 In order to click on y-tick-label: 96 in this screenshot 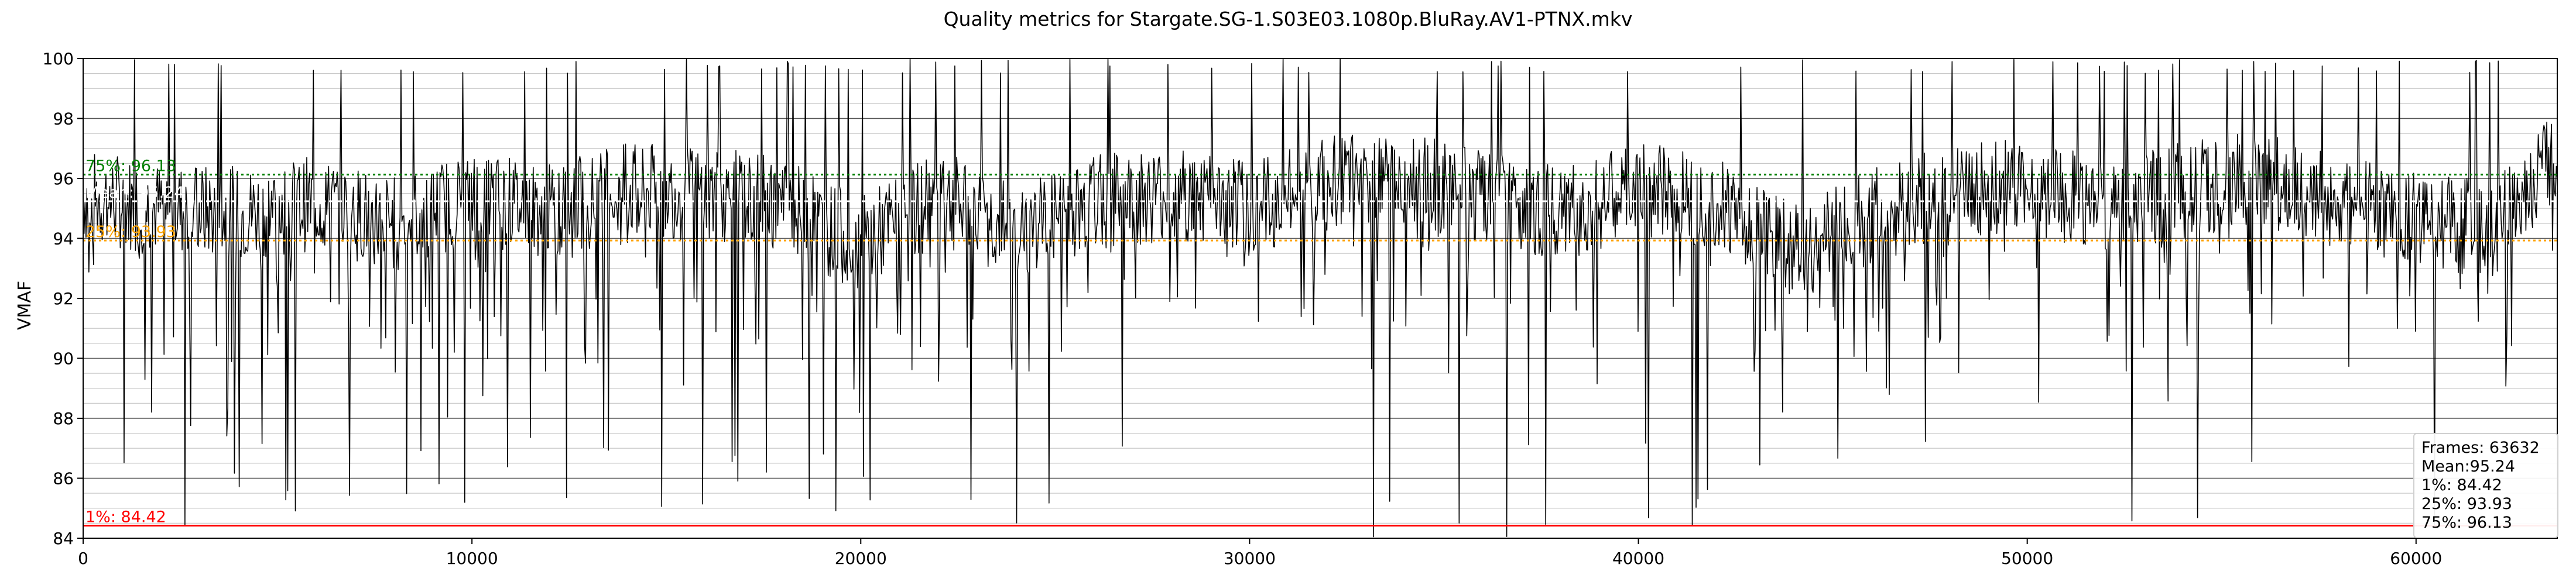, I will do `click(63, 178)`.